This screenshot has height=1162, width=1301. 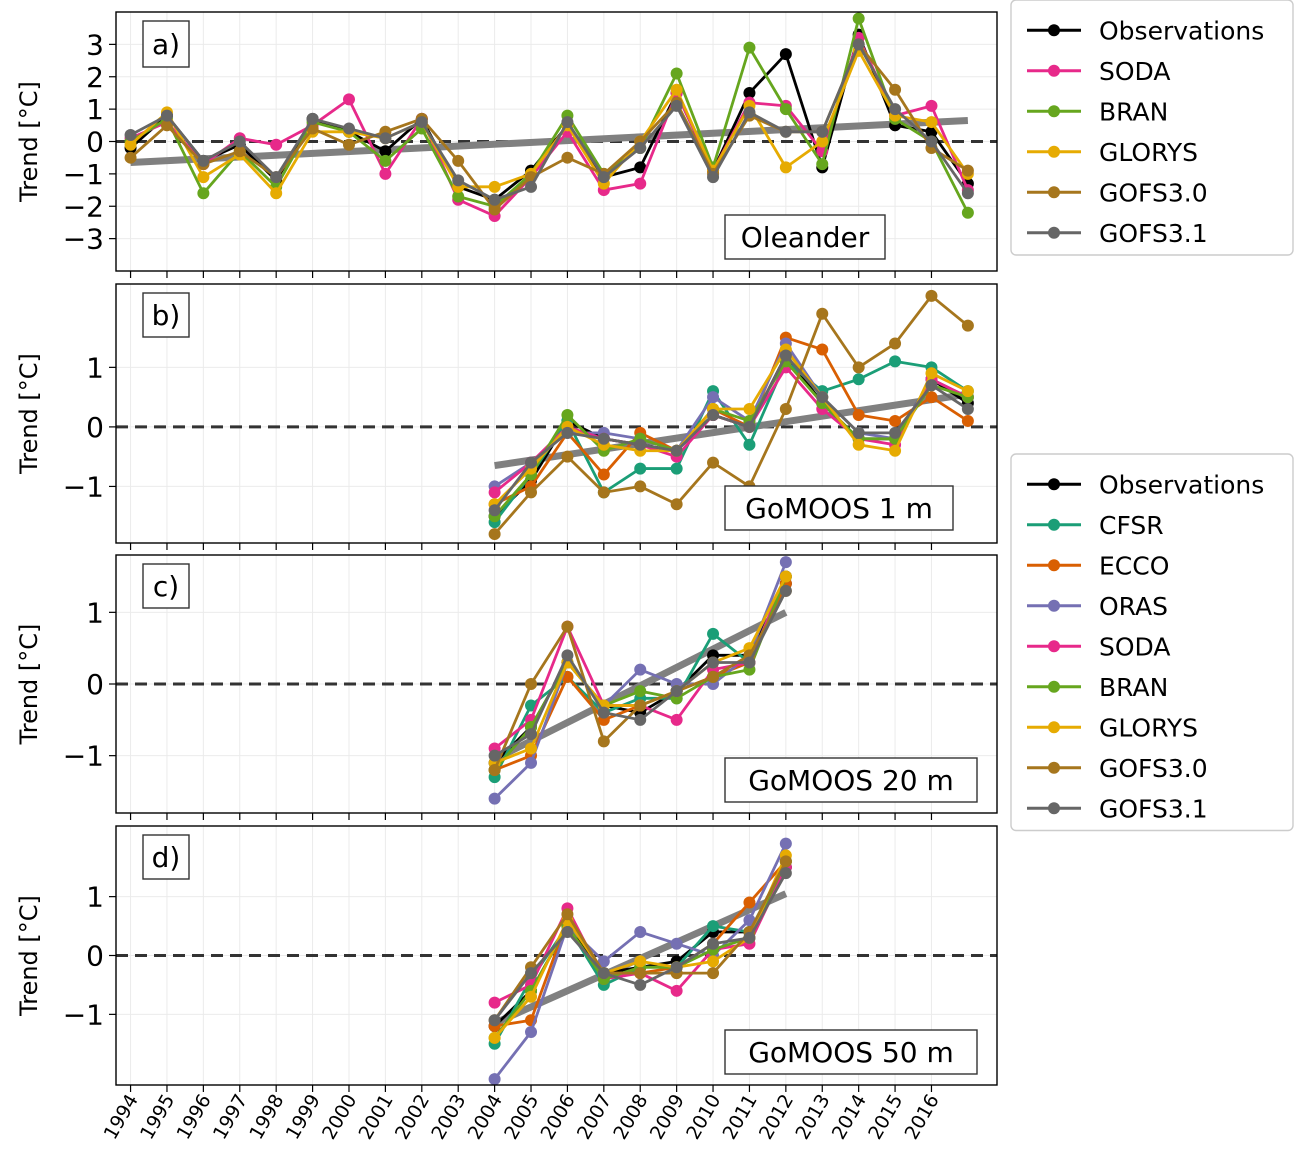 I want to click on data-point-glorys-2010, so click(x=713, y=961).